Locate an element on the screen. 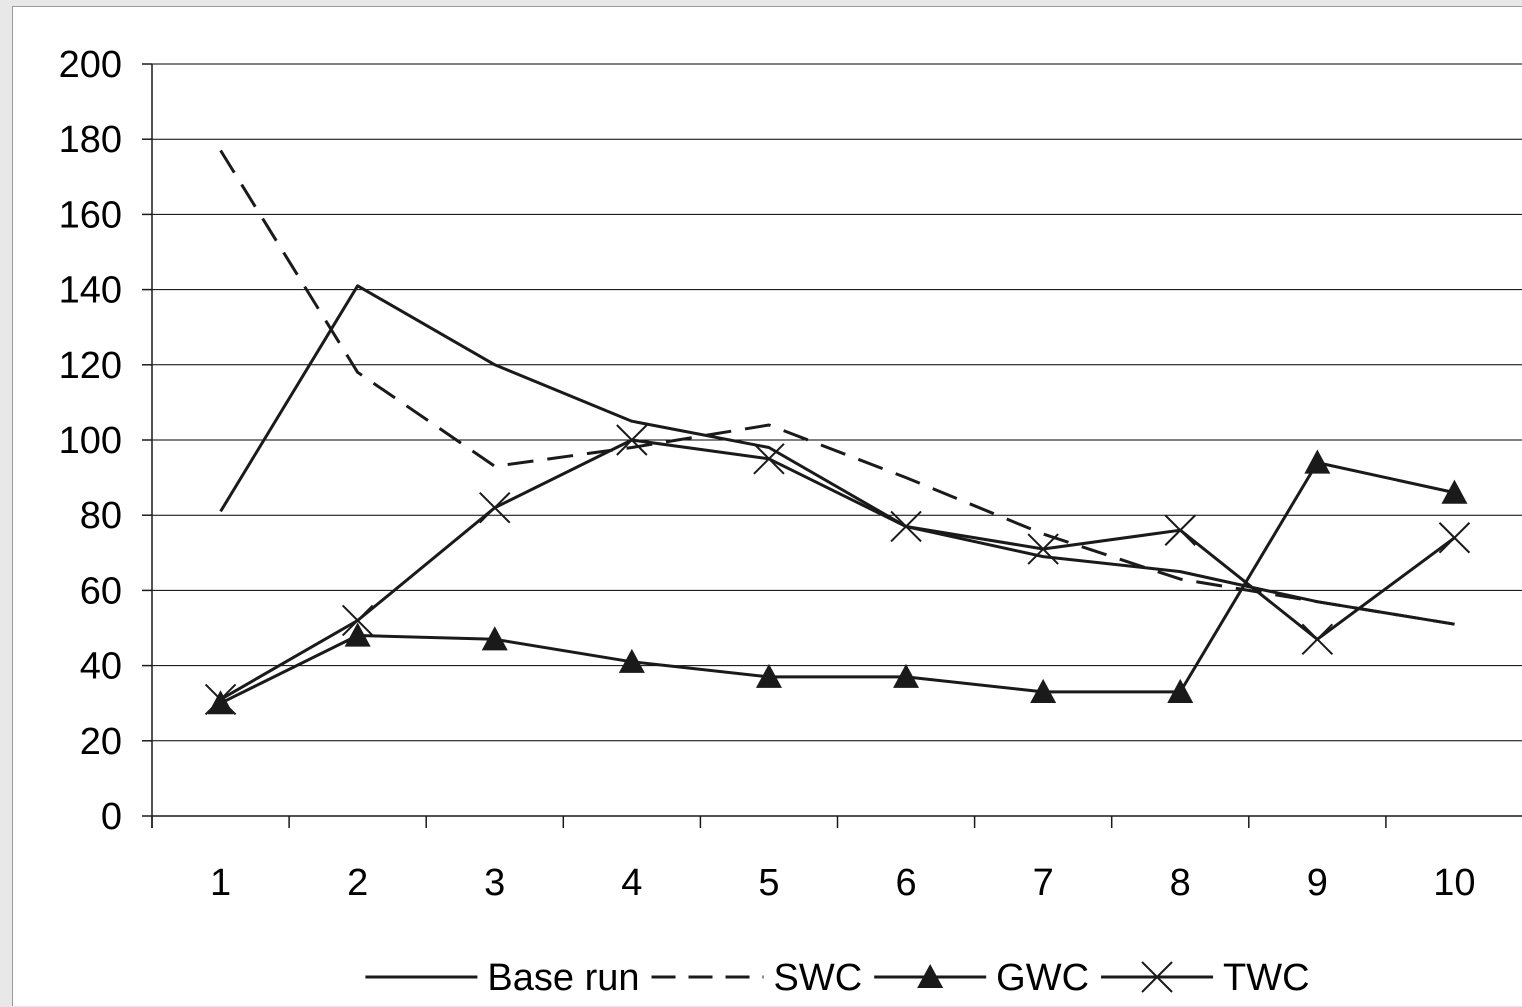 The image size is (1522, 1007). y-tick-label: 160 is located at coordinates (90, 215).